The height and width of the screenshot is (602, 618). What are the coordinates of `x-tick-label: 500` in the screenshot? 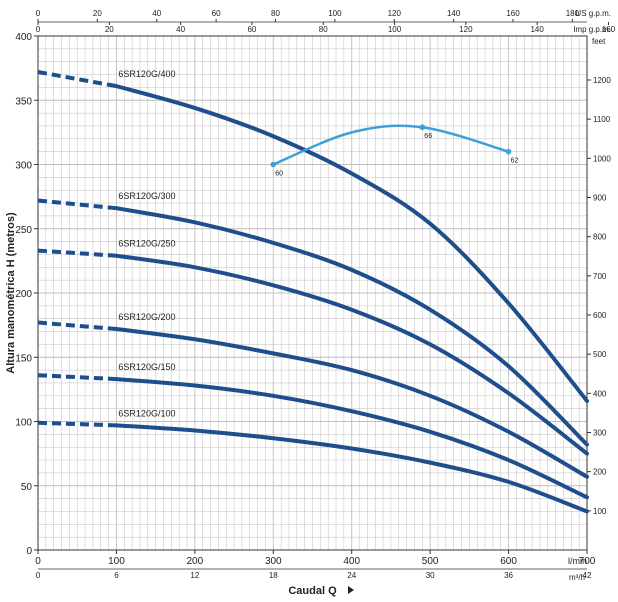 It's located at (430, 561).